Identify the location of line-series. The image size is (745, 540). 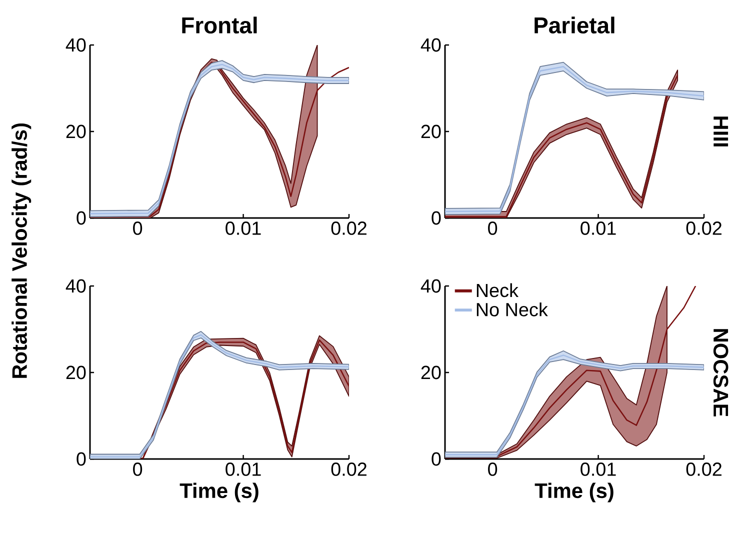
(246, 399).